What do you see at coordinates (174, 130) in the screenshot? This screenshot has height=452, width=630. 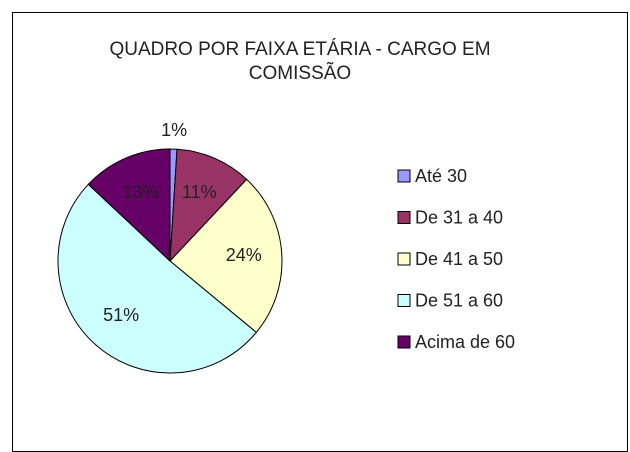 I see `data-label: 1%` at bounding box center [174, 130].